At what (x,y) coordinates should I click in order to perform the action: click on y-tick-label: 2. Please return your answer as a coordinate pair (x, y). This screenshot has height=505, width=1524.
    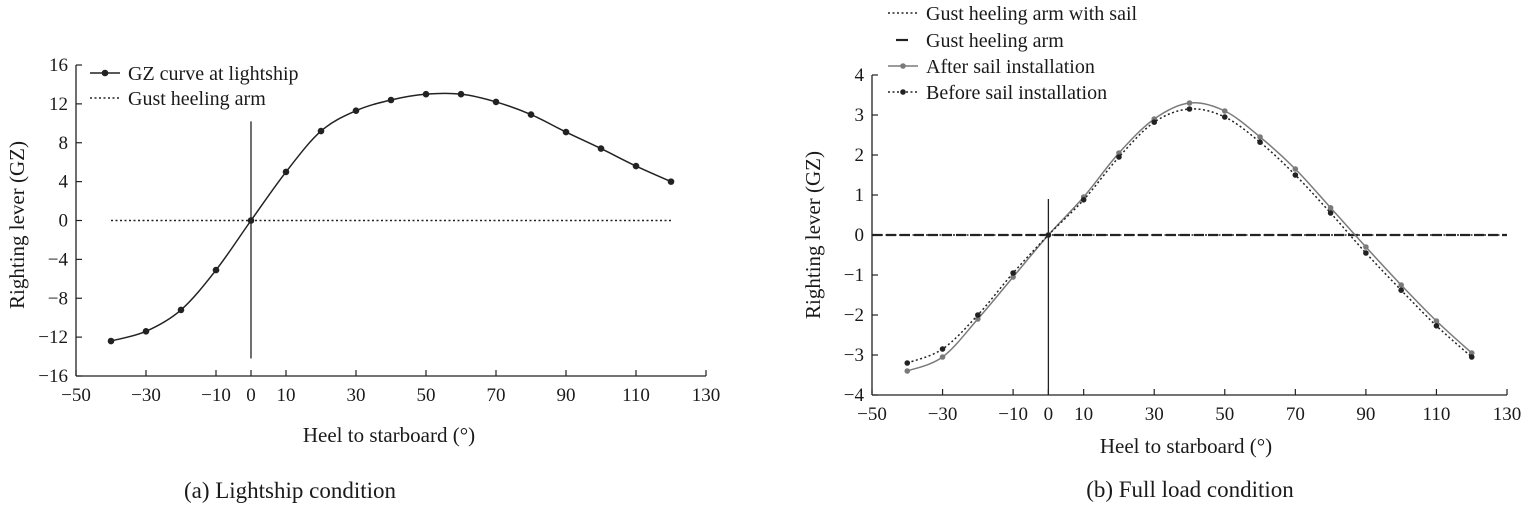
    Looking at the image, I should click on (860, 155).